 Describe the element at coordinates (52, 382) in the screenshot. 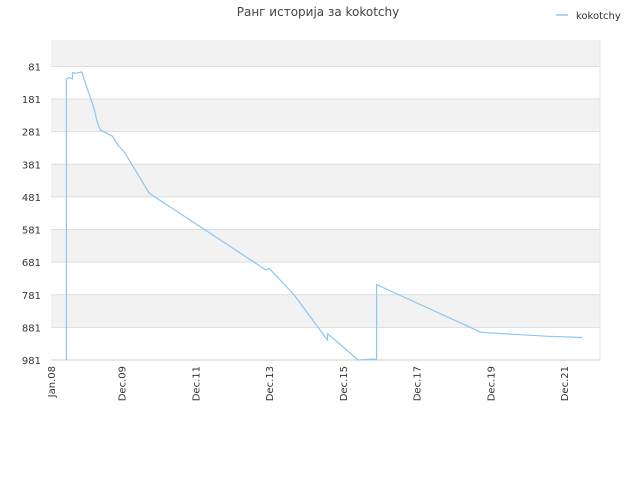

I see `x-tick-label: Jan.08` at that location.